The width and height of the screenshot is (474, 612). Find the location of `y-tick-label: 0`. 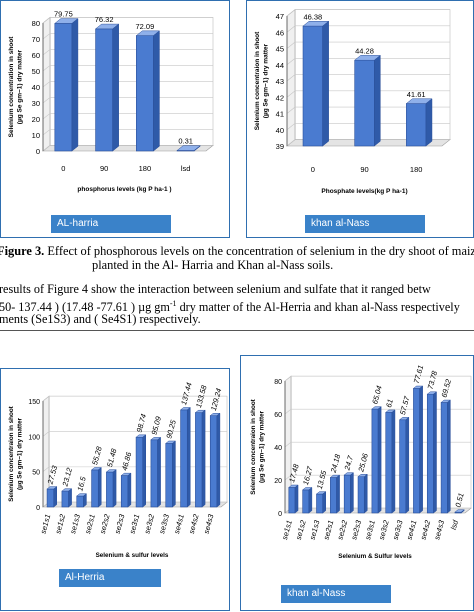

y-tick-label: 0 is located at coordinates (280, 514).